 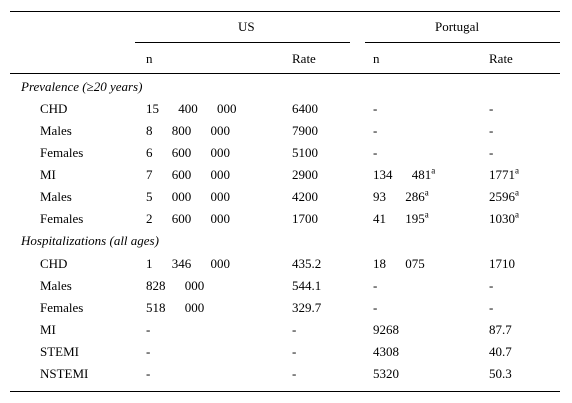 What do you see at coordinates (500, 373) in the screenshot?
I see `cell: 50.3` at bounding box center [500, 373].